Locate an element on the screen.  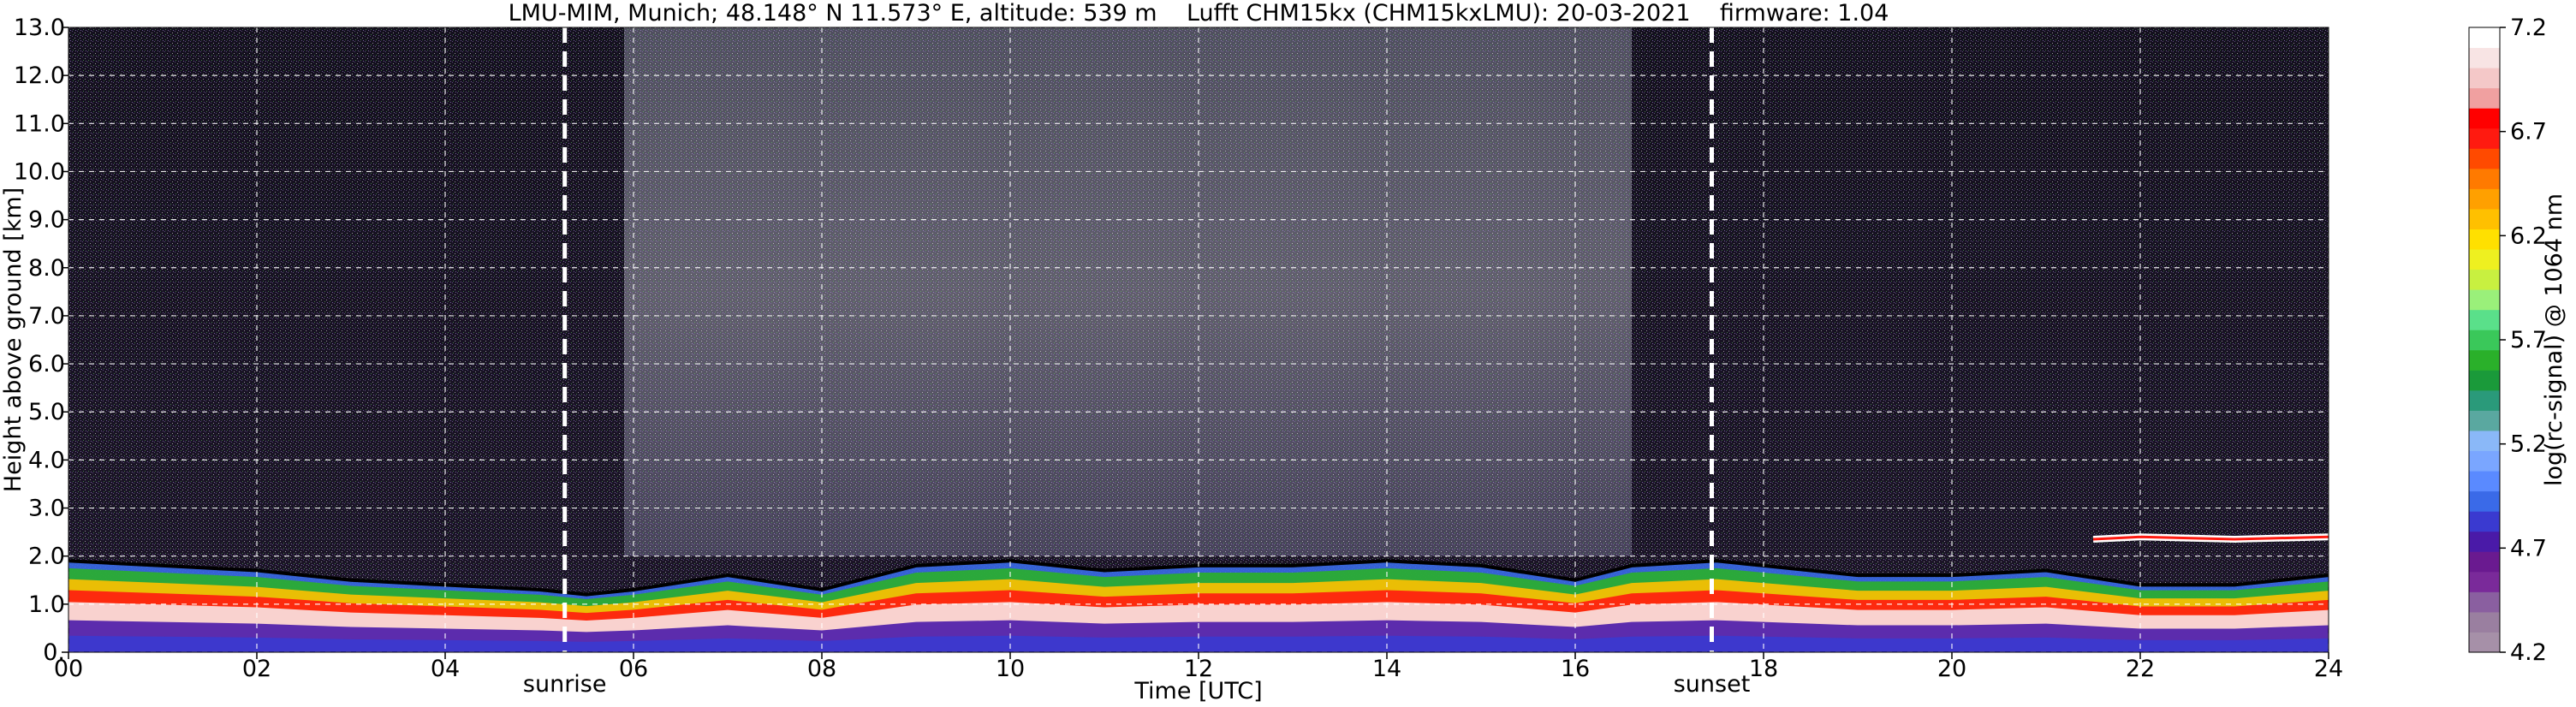
y-tick-label: 1.0 is located at coordinates (46, 604).